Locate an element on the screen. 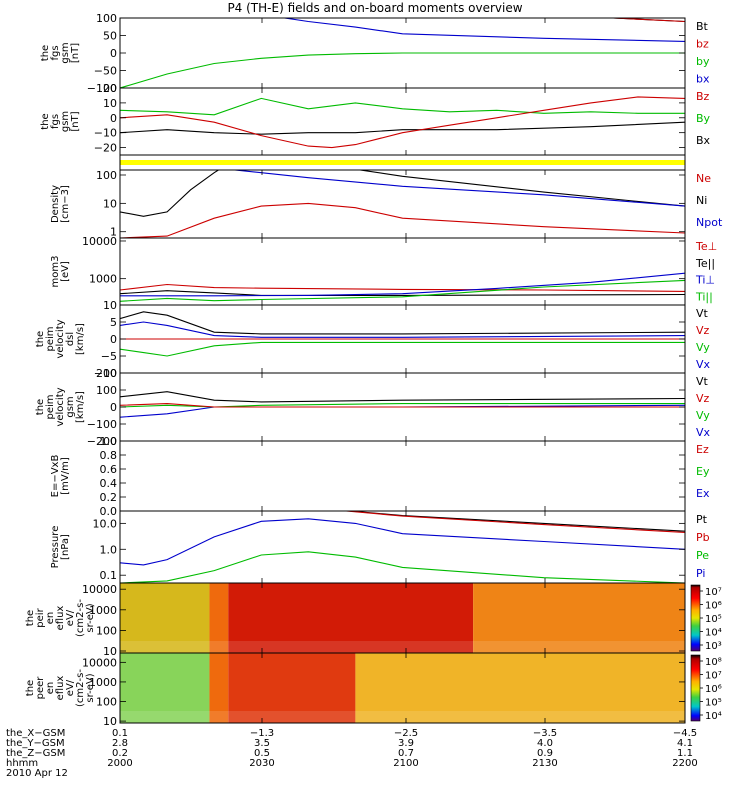 The image size is (750, 800). colorbar: 10⁸ 10⁷ 10⁶ 10⁵ 10⁴ is located at coordinates (706, 688).